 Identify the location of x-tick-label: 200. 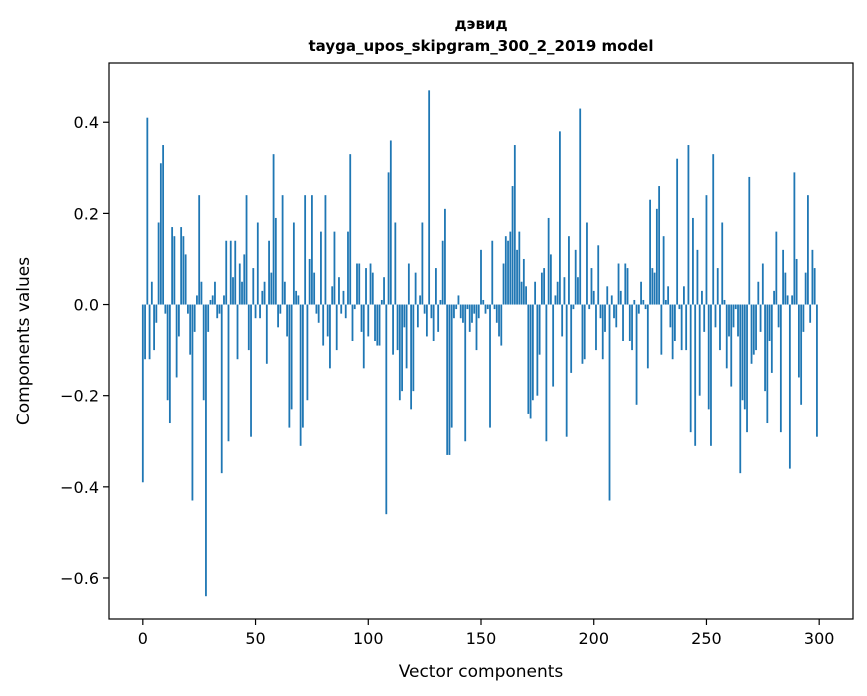
(593, 638).